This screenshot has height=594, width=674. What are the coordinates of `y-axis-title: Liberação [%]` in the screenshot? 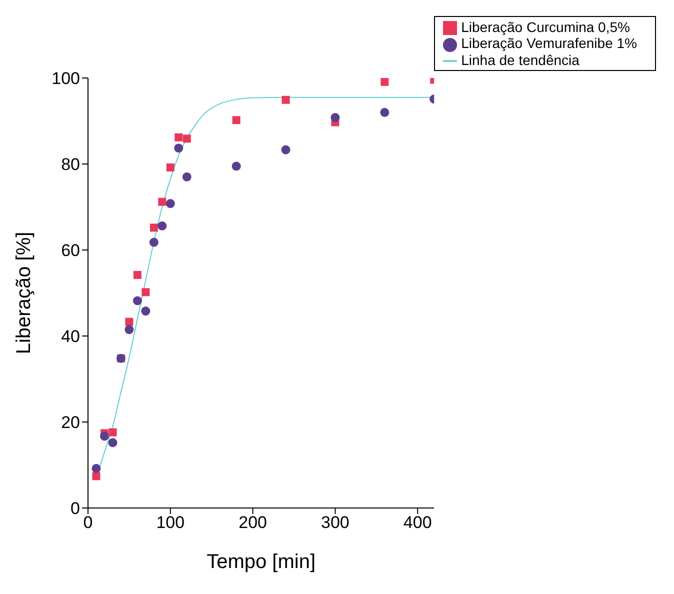 It's located at (24, 293).